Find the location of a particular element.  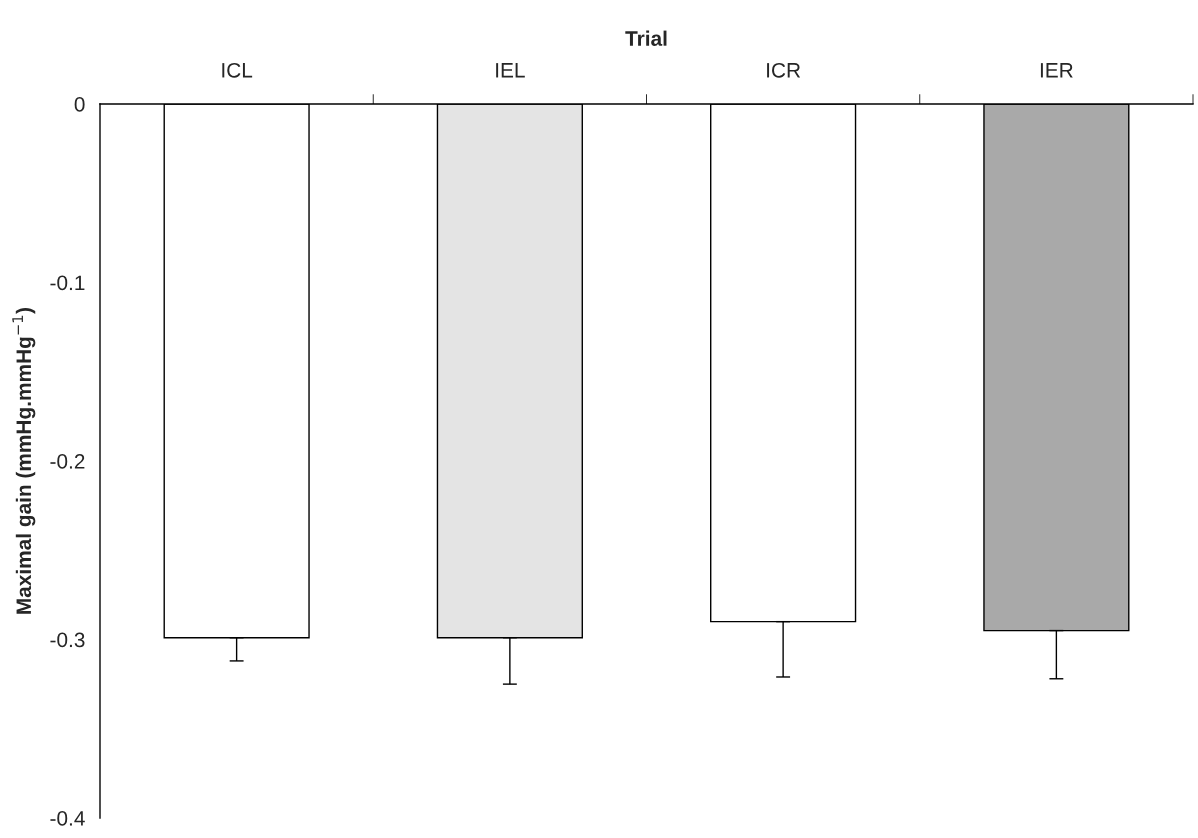

x-tick-label: IEL is located at coordinates (510, 70).